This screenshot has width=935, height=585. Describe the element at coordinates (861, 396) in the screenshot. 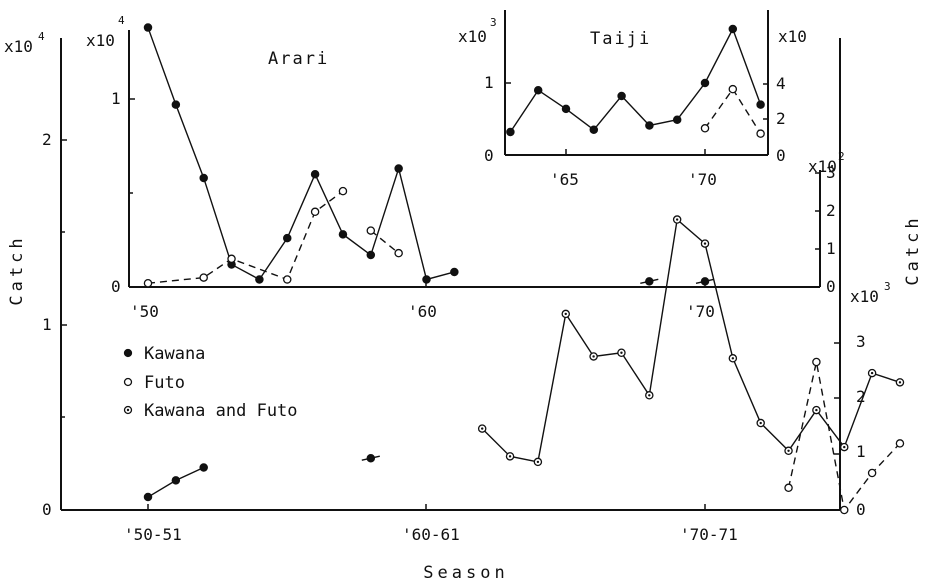

I see `main-right-ytick-label: 2` at that location.